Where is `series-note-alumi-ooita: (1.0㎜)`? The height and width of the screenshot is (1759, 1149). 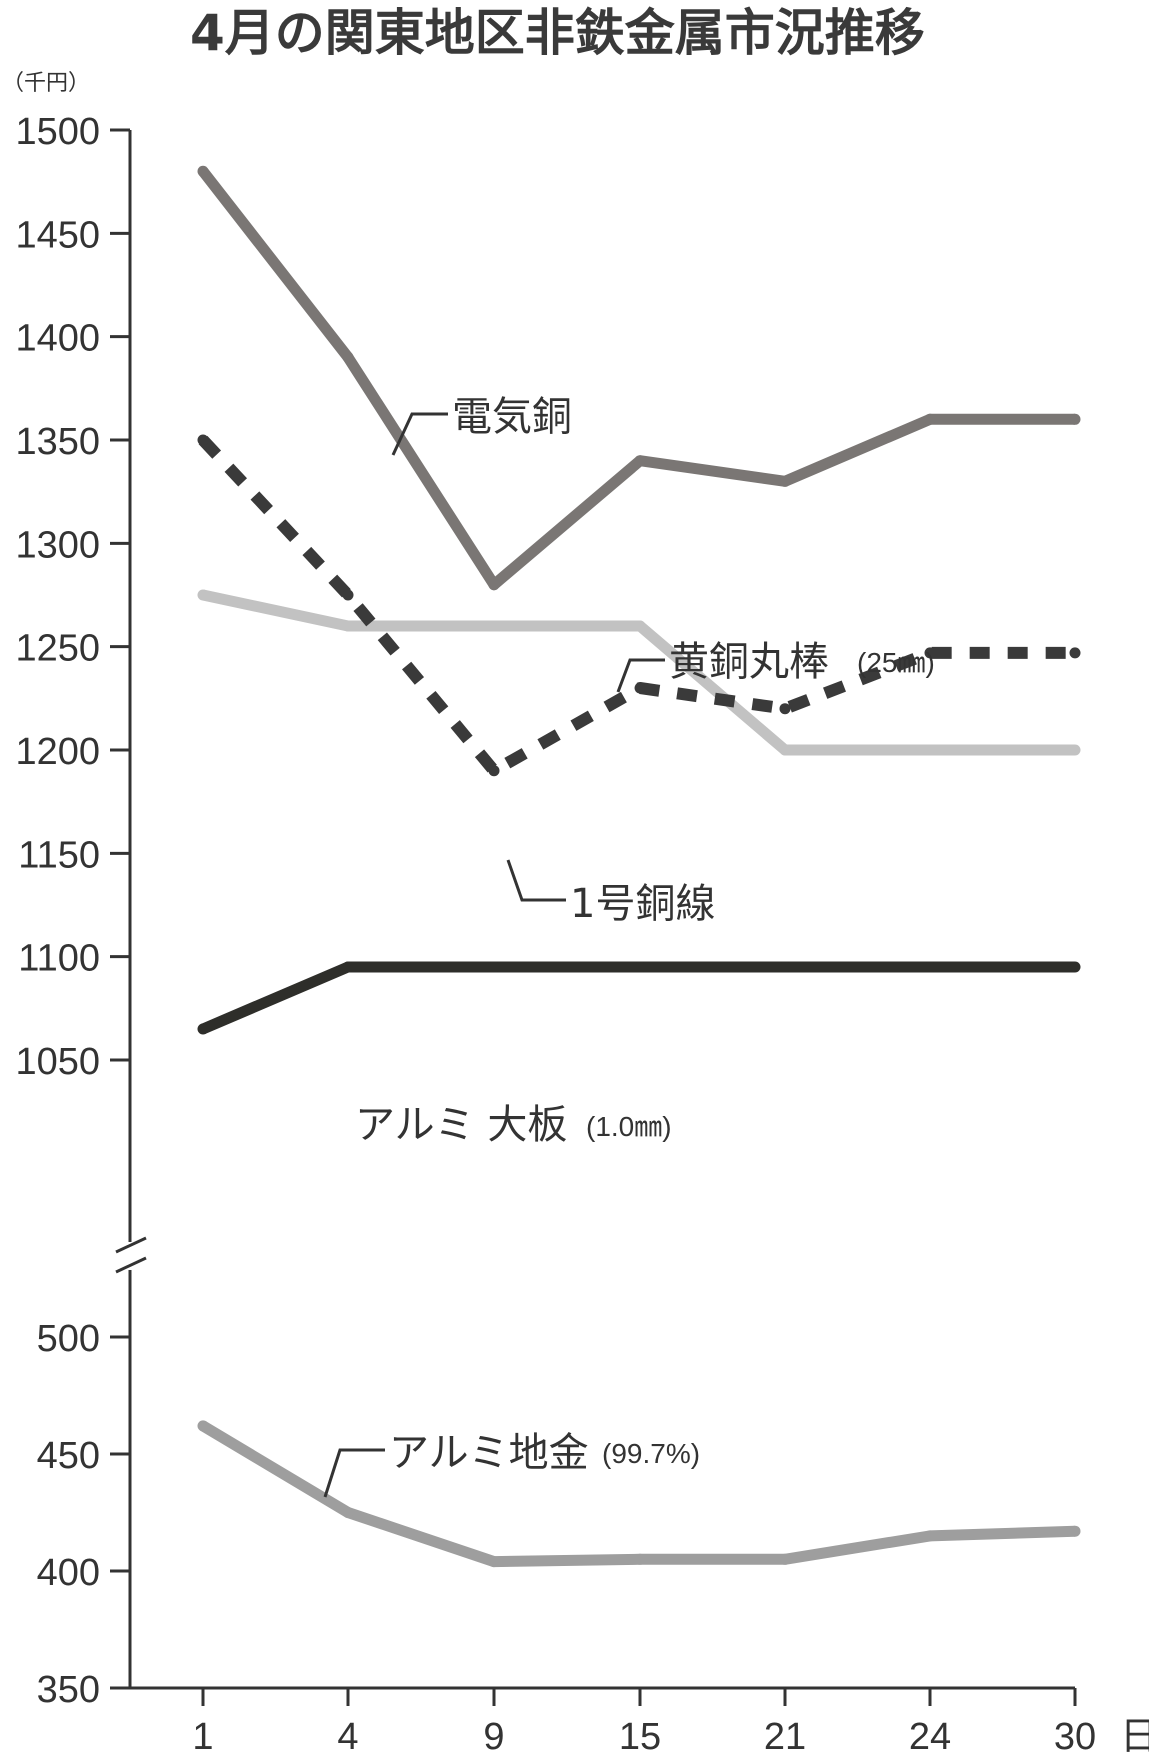 series-note-alumi-ooita: (1.0㎜) is located at coordinates (629, 1126).